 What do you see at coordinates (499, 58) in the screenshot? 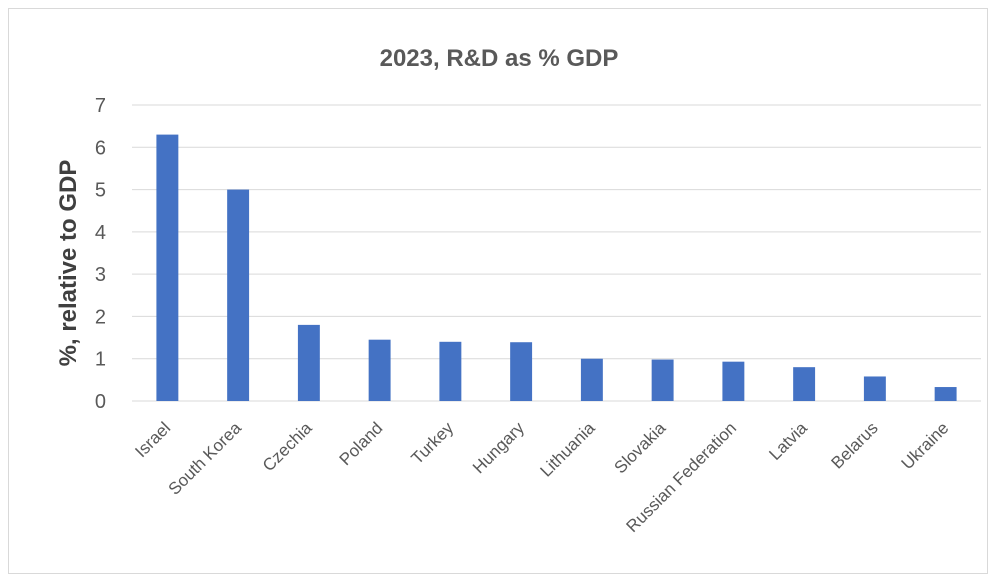
I see `chart-title: 2023, R&D as % GDP` at bounding box center [499, 58].